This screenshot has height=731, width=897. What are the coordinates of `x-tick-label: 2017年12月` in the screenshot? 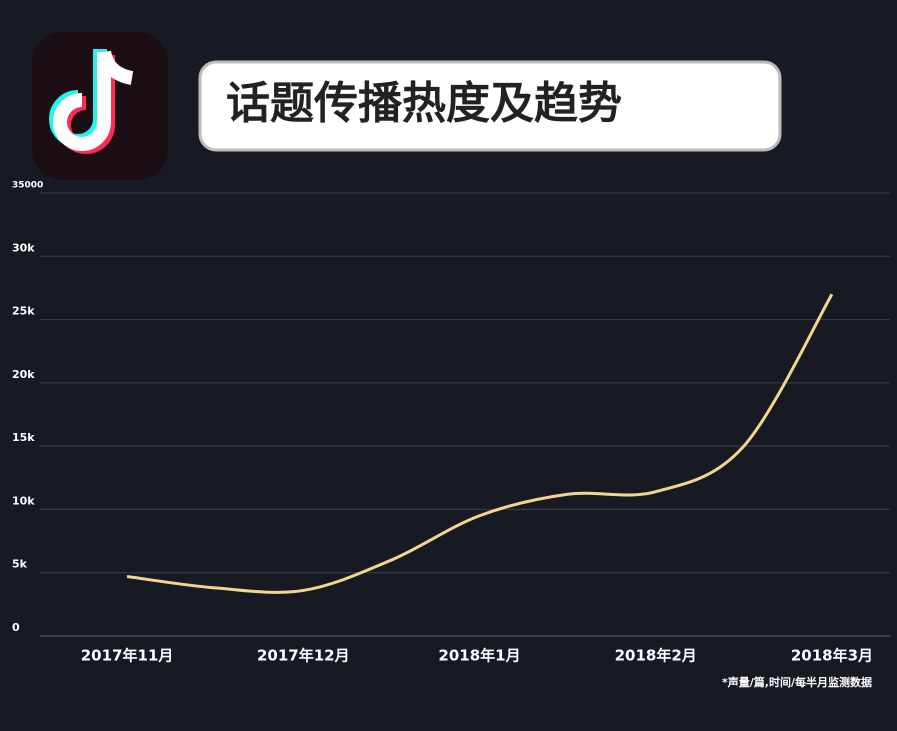 It's located at (303, 656).